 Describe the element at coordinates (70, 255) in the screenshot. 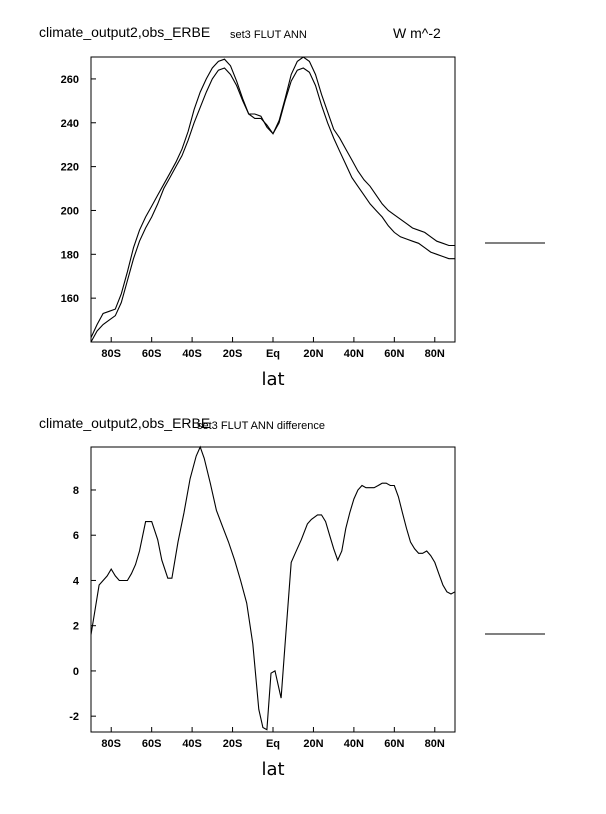

I see `y-tick-label: 180` at that location.